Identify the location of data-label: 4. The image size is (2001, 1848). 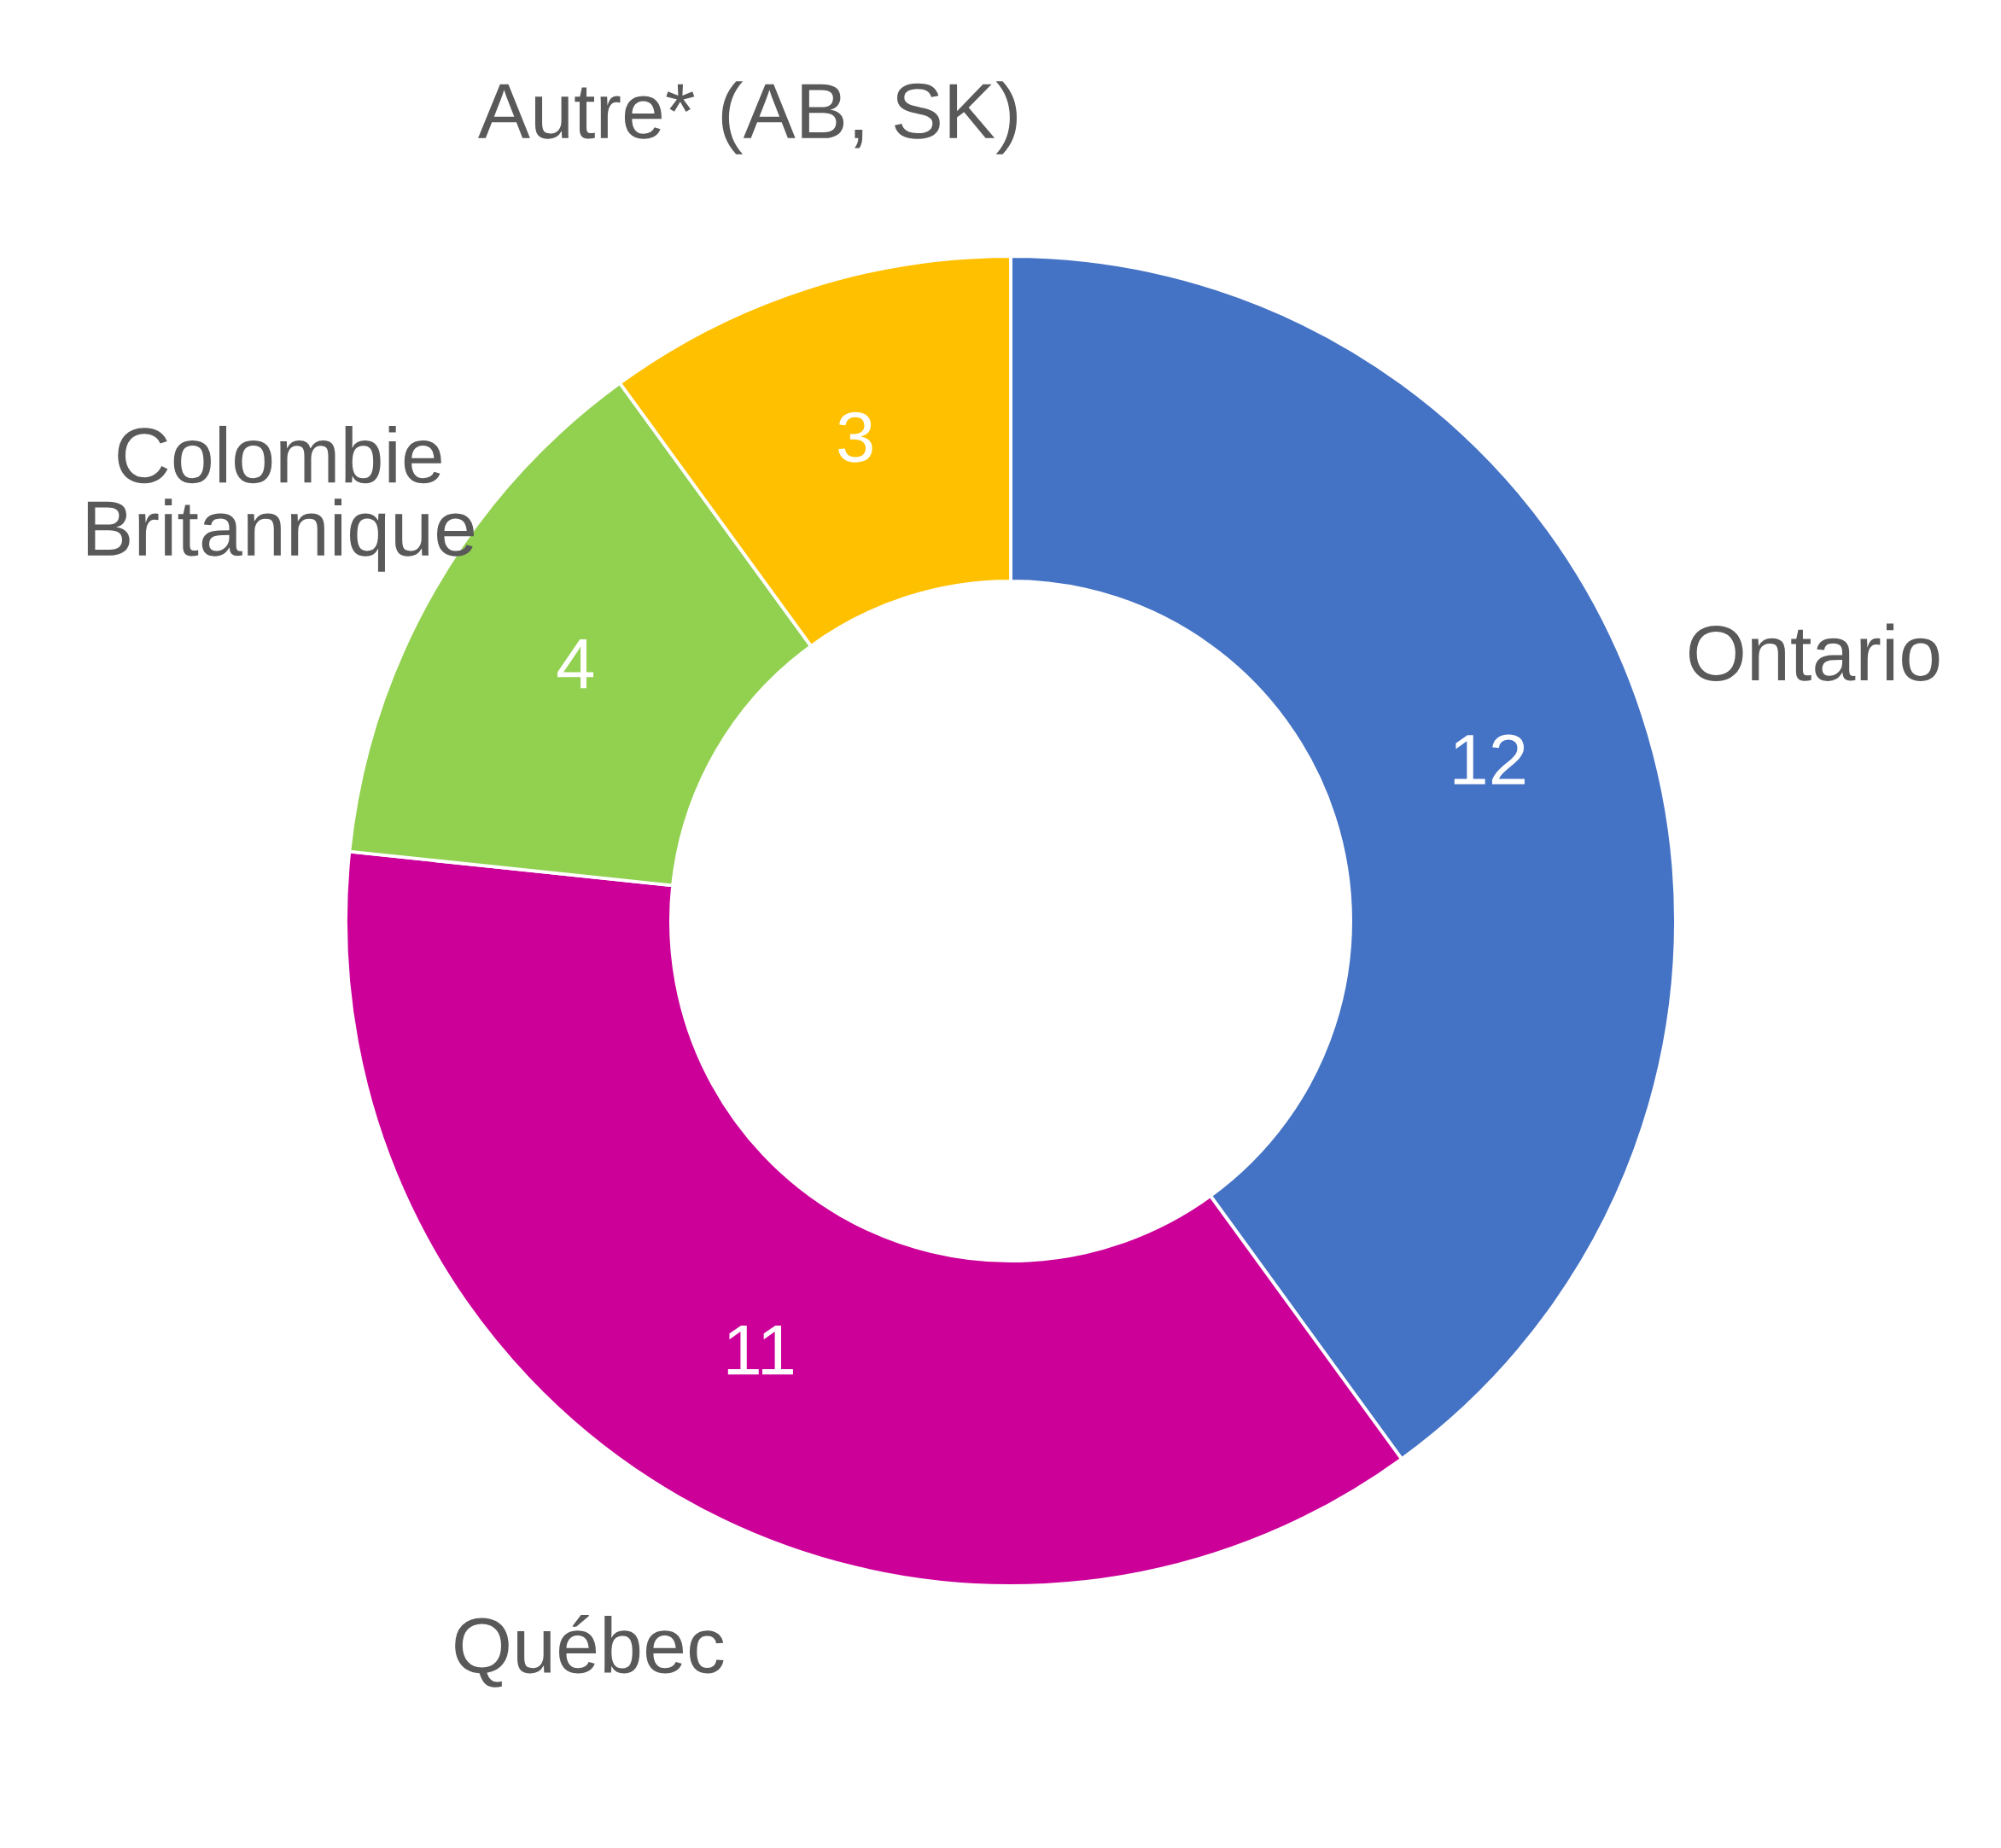
(575, 663).